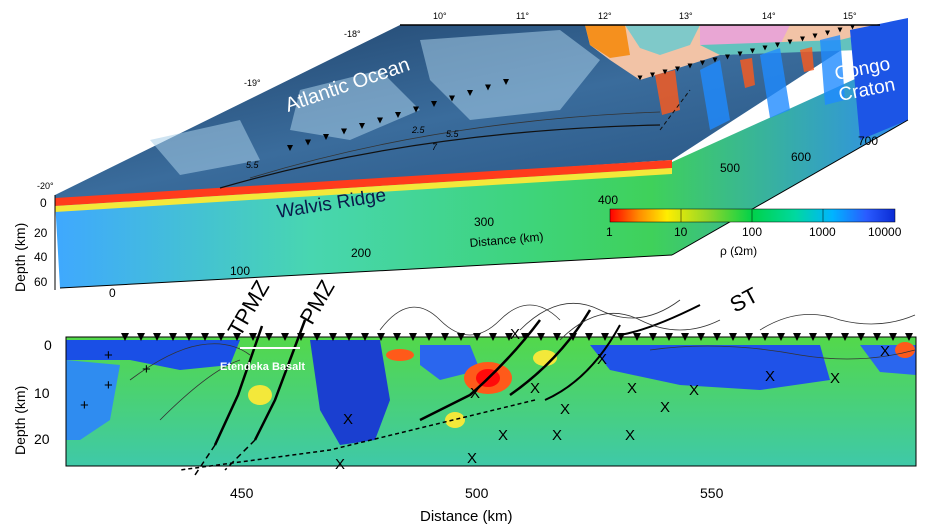 The image size is (925, 527). What do you see at coordinates (242, 493) in the screenshot?
I see `distance-tick: 450` at bounding box center [242, 493].